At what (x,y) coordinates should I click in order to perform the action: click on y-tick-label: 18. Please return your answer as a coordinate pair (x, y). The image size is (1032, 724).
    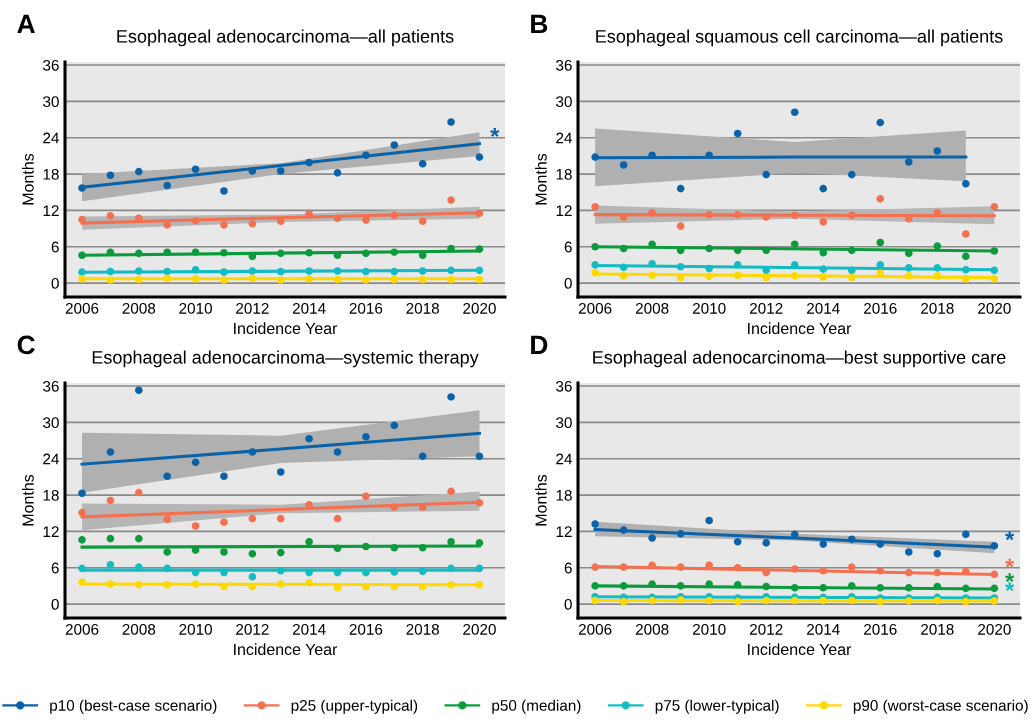
    Looking at the image, I should click on (564, 174).